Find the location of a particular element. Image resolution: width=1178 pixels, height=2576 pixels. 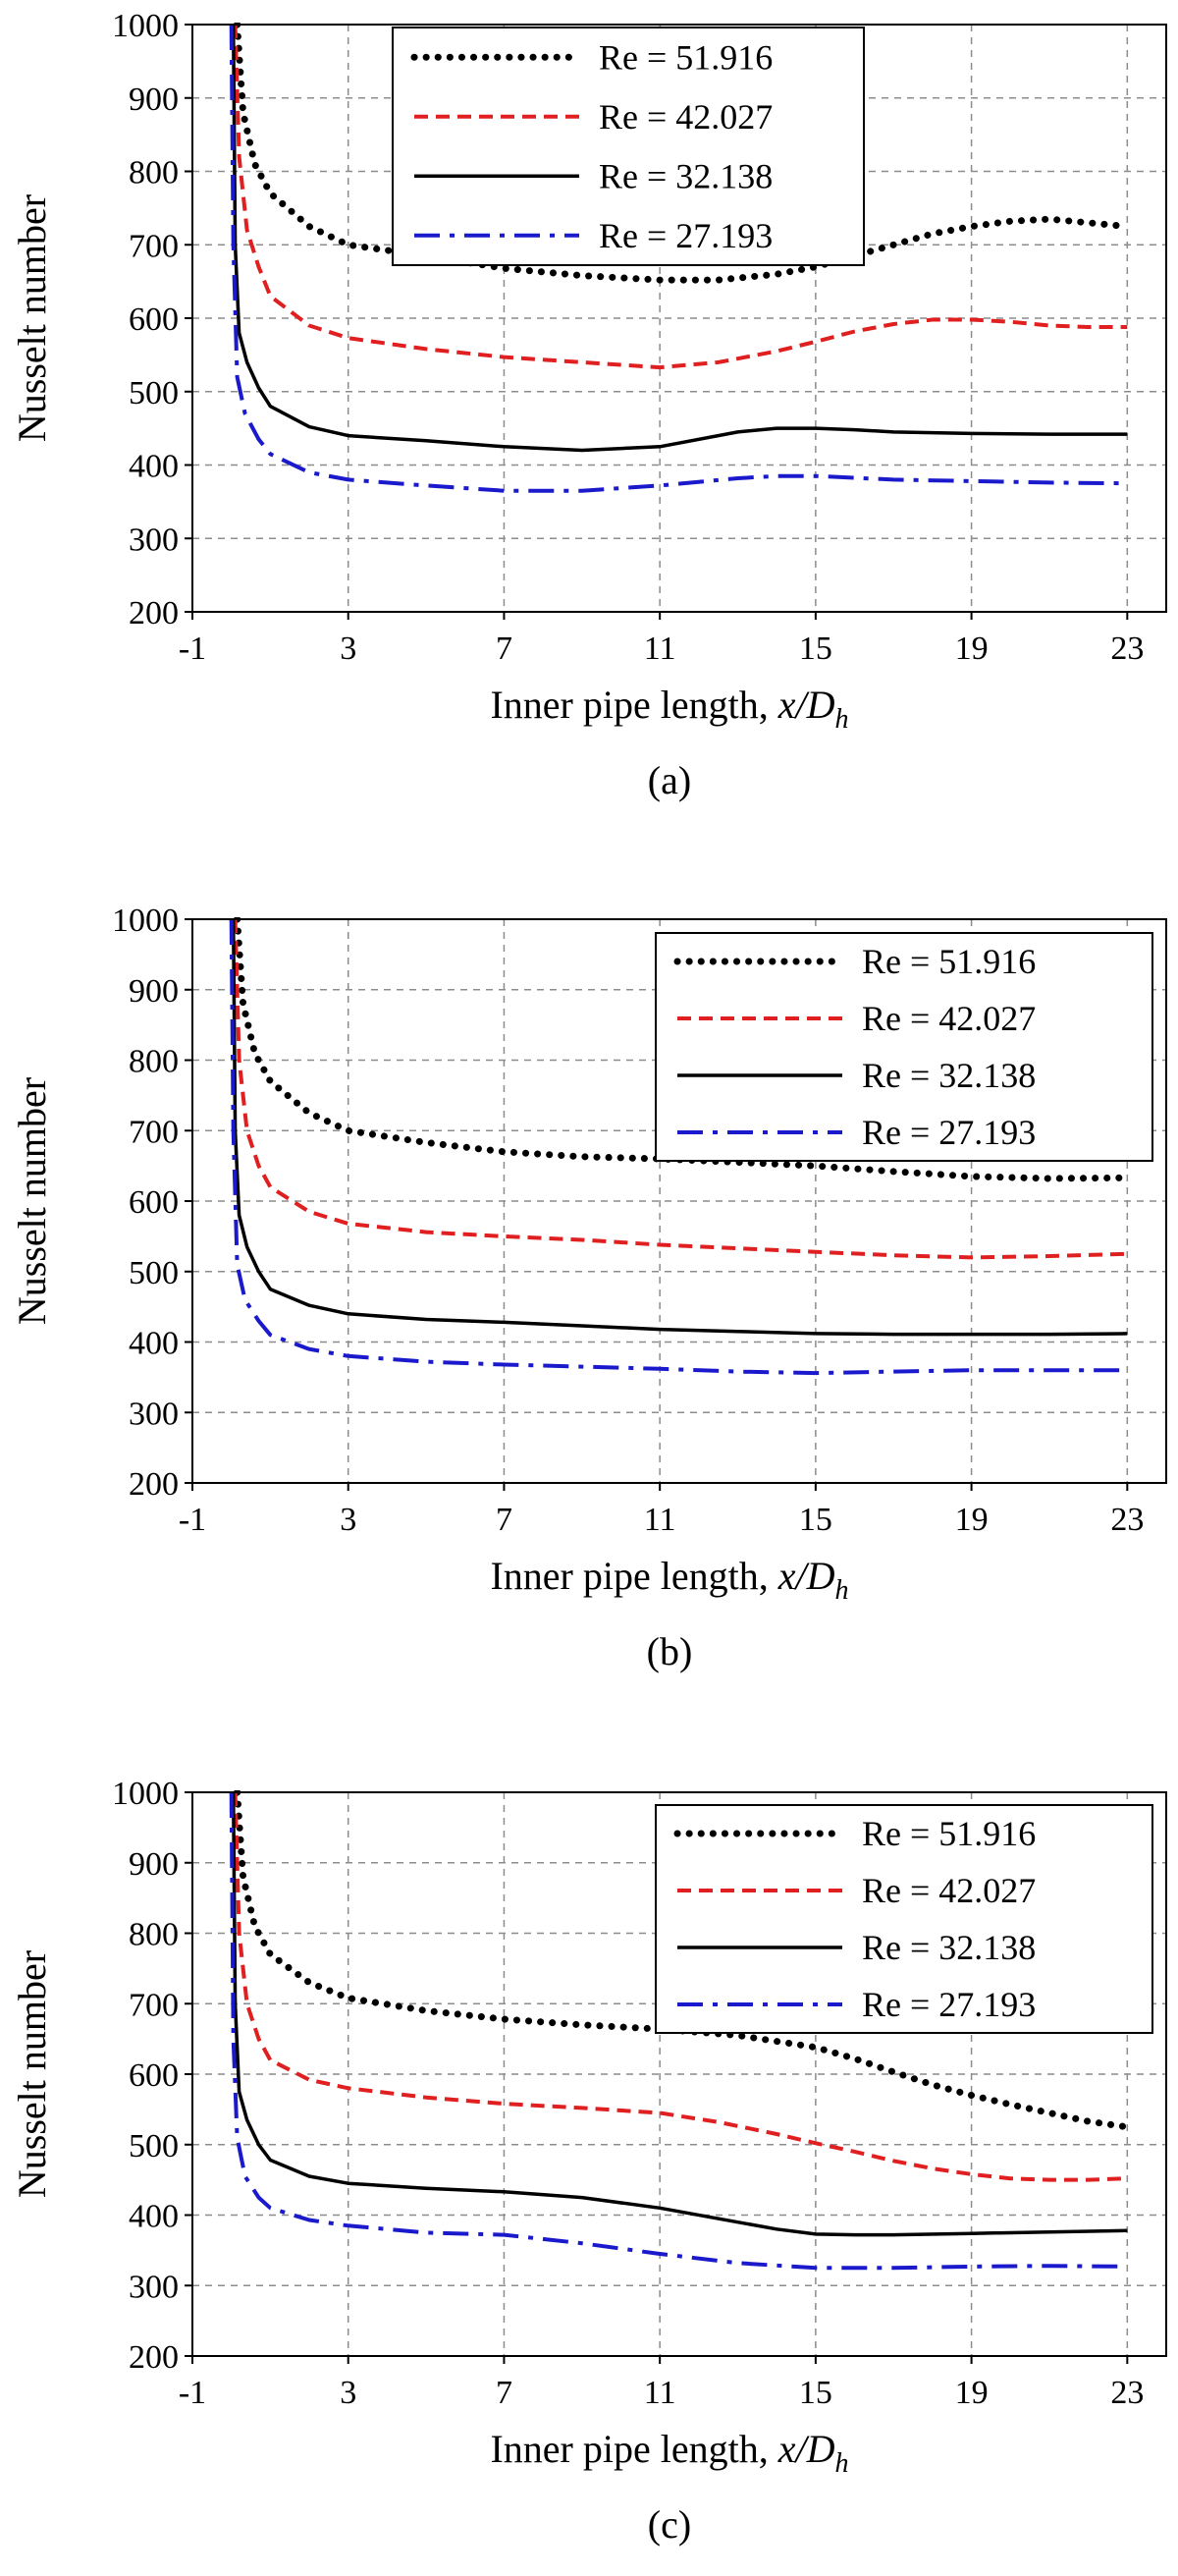

panel-label: (b) is located at coordinates (670, 1651).